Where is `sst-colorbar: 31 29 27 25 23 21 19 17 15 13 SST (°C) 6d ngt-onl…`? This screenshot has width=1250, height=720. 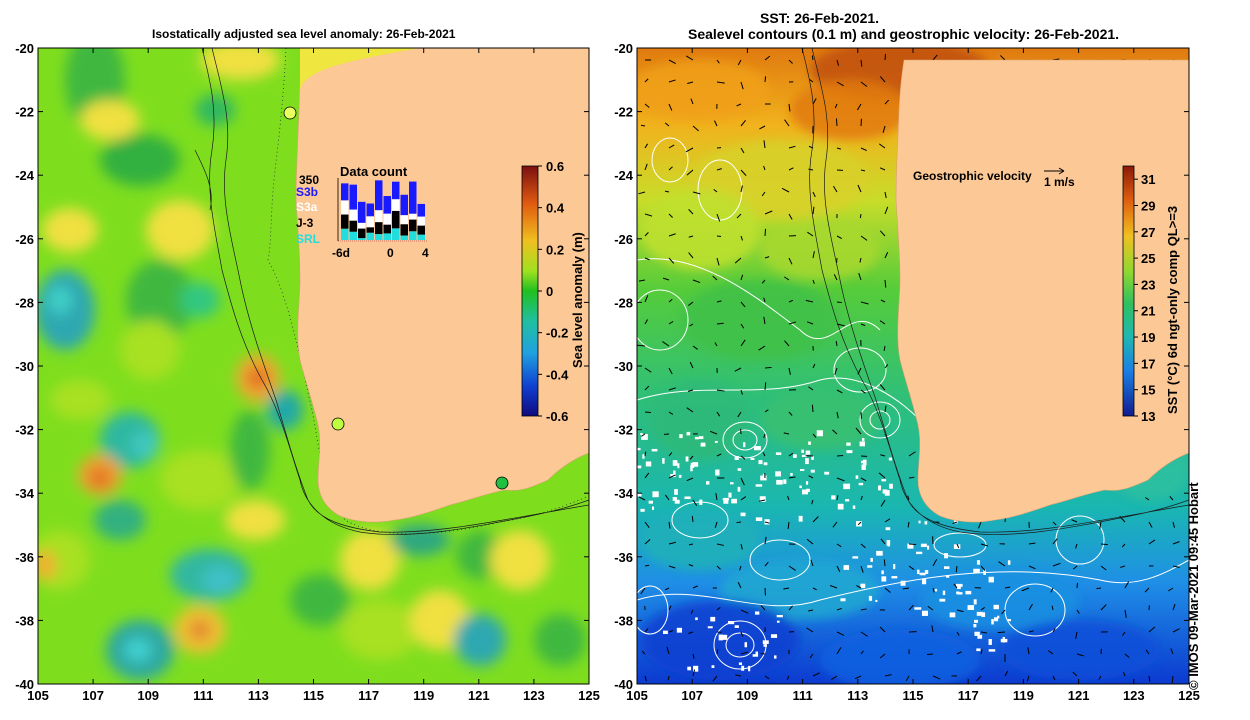
sst-colorbar: 31 29 27 25 23 21 19 17 15 13 SST (°C) 6d ngt-onl… is located at coordinates (1151, 294).